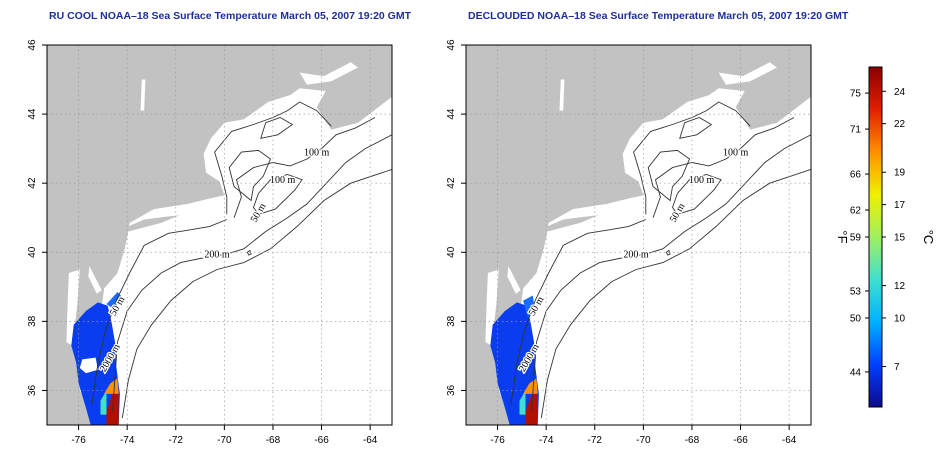 This screenshot has width=950, height=475. What do you see at coordinates (159, 312) in the screenshot?
I see `left-contour-50m` at bounding box center [159, 312].